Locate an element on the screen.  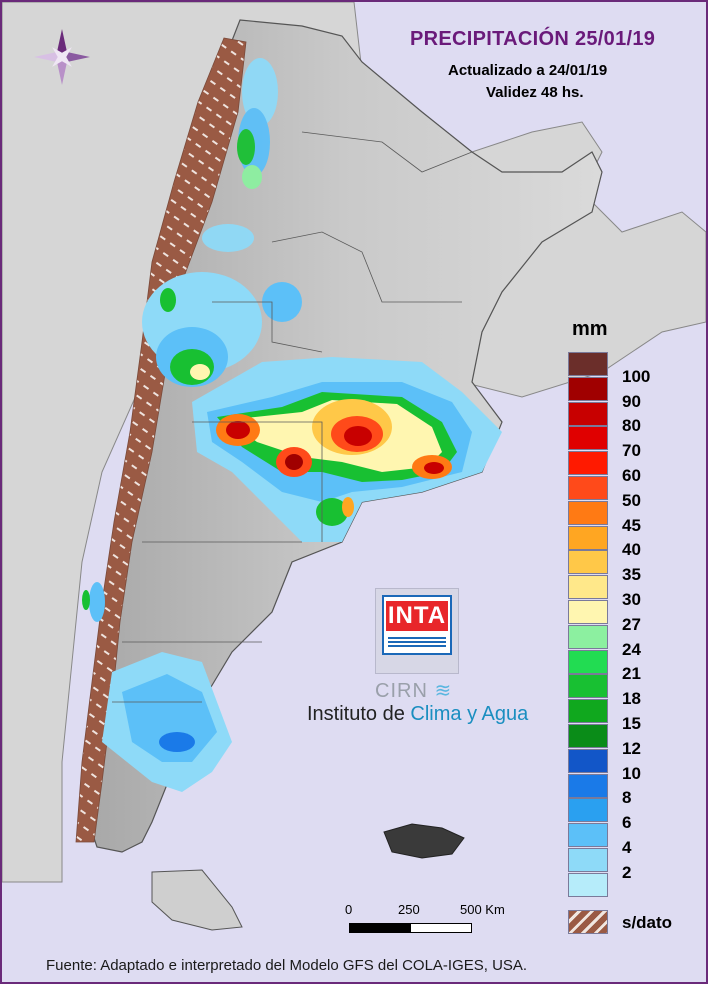
legend-label: 90 is located at coordinates (631, 401).